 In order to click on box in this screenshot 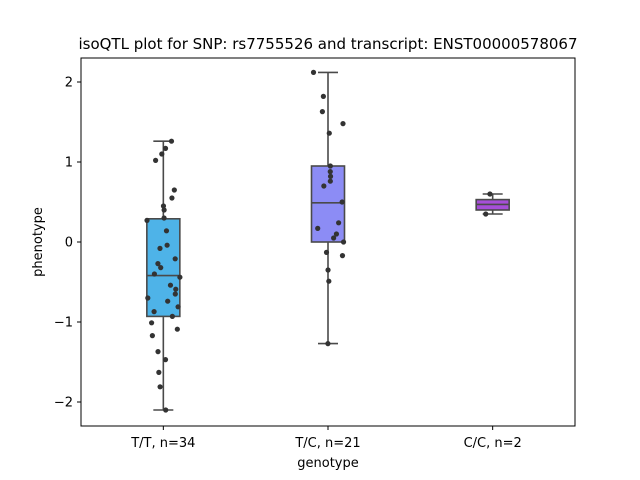, I will do `click(163, 268)`.